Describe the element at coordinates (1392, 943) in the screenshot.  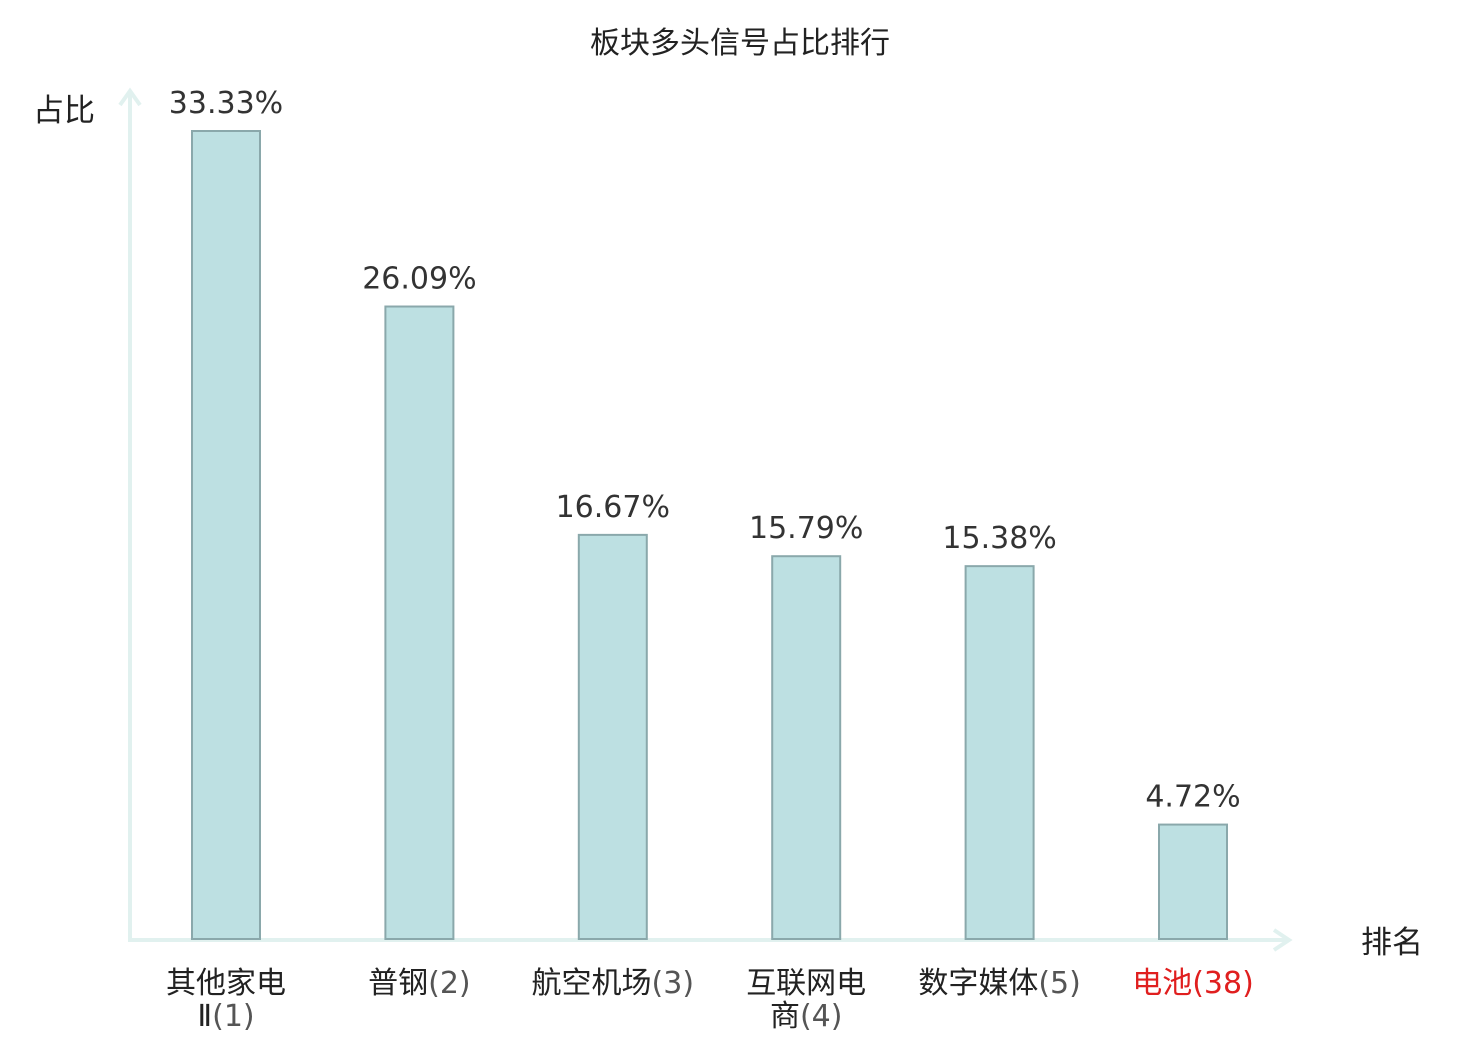
I see `x-axis-title: 排名` at that location.